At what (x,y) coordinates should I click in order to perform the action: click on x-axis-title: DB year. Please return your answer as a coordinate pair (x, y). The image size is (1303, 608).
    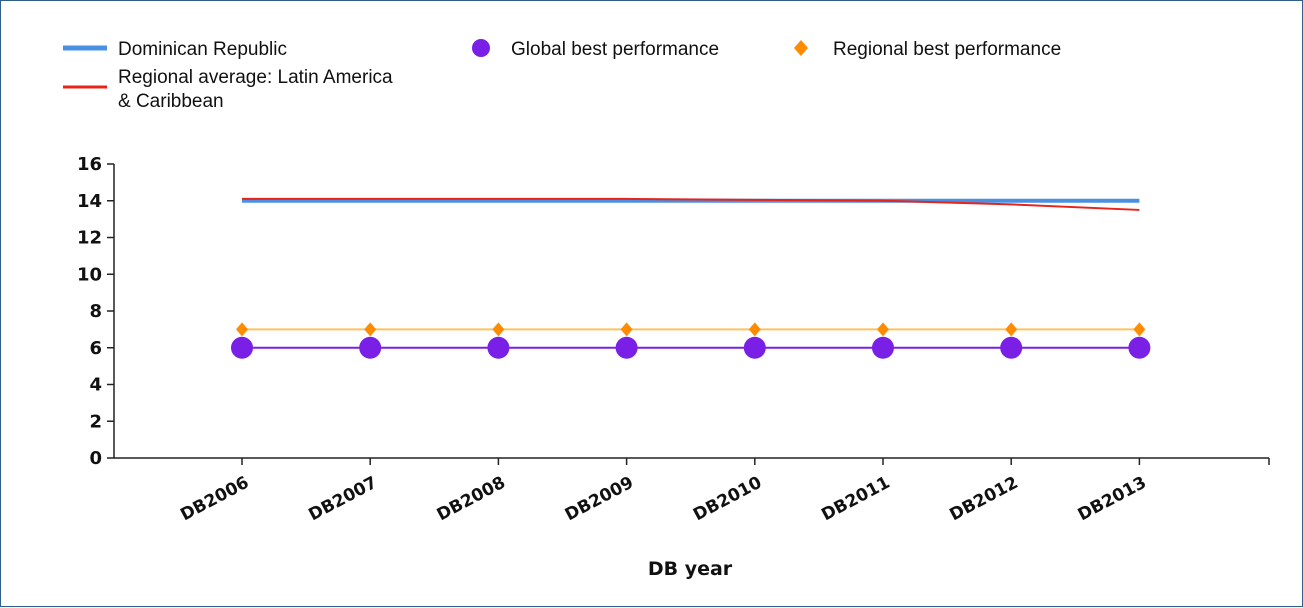
    Looking at the image, I should click on (690, 569).